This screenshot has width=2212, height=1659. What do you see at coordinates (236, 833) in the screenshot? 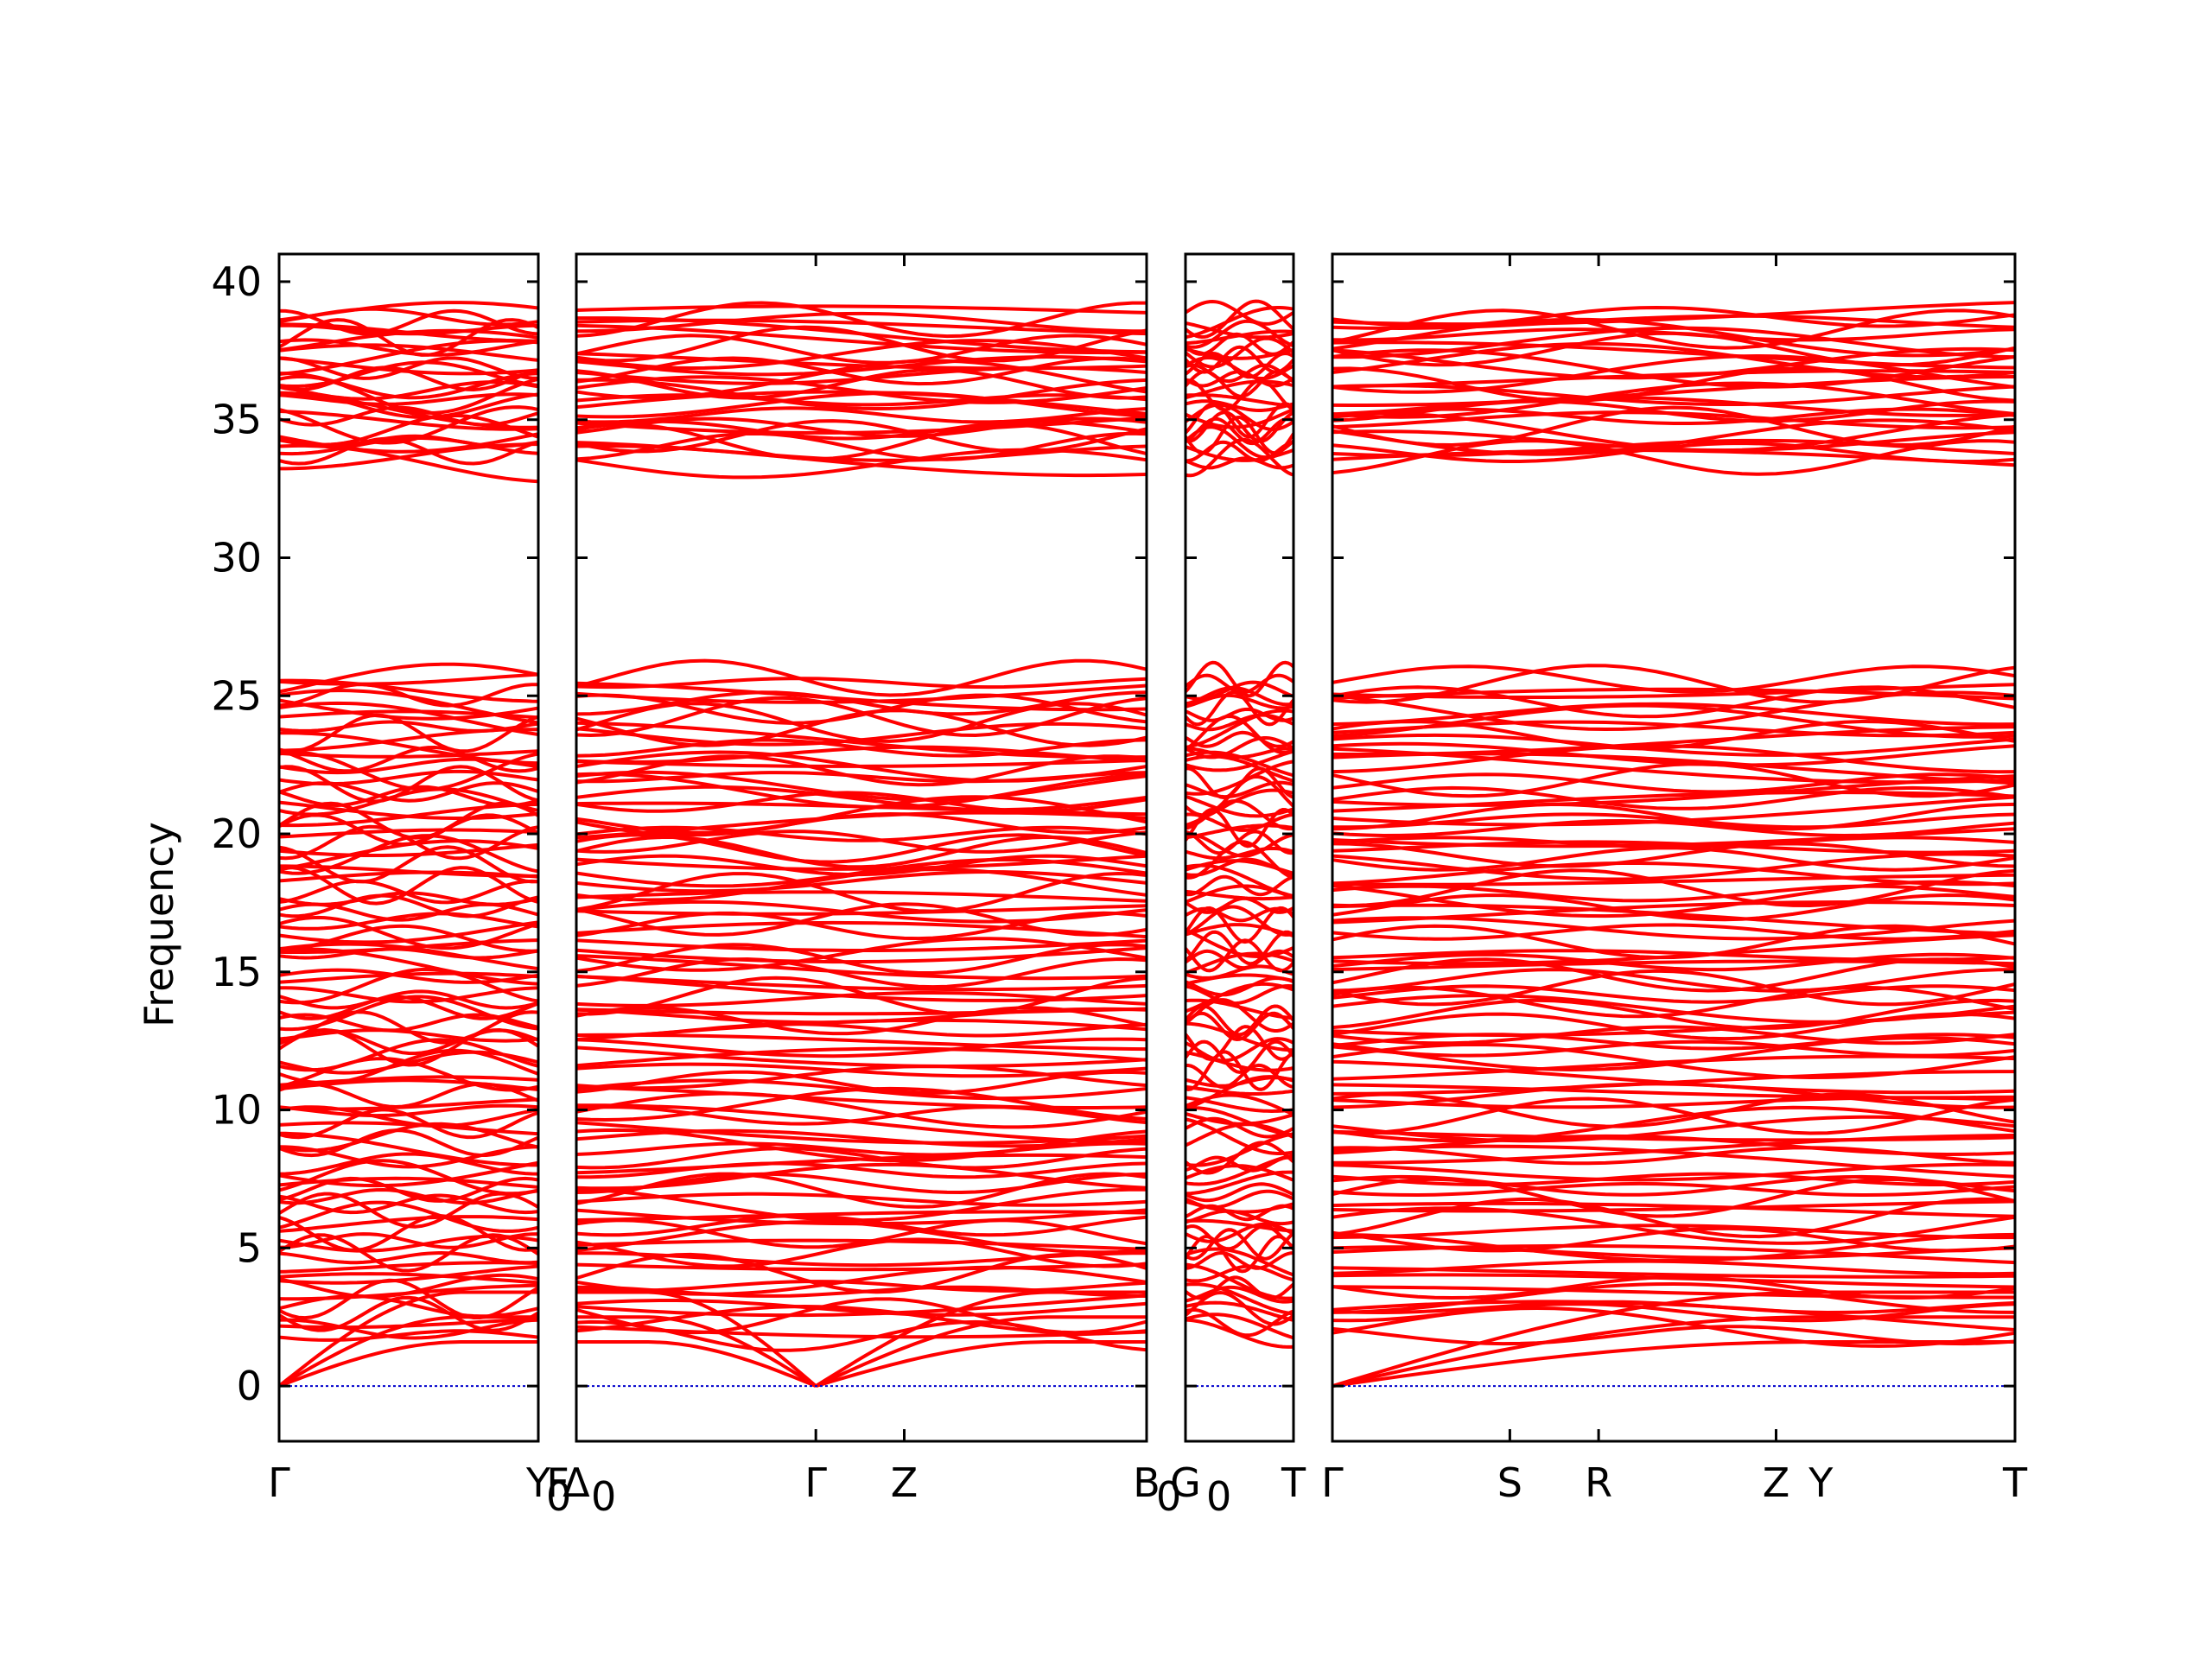
I see `y-tick-label: 20` at bounding box center [236, 833].